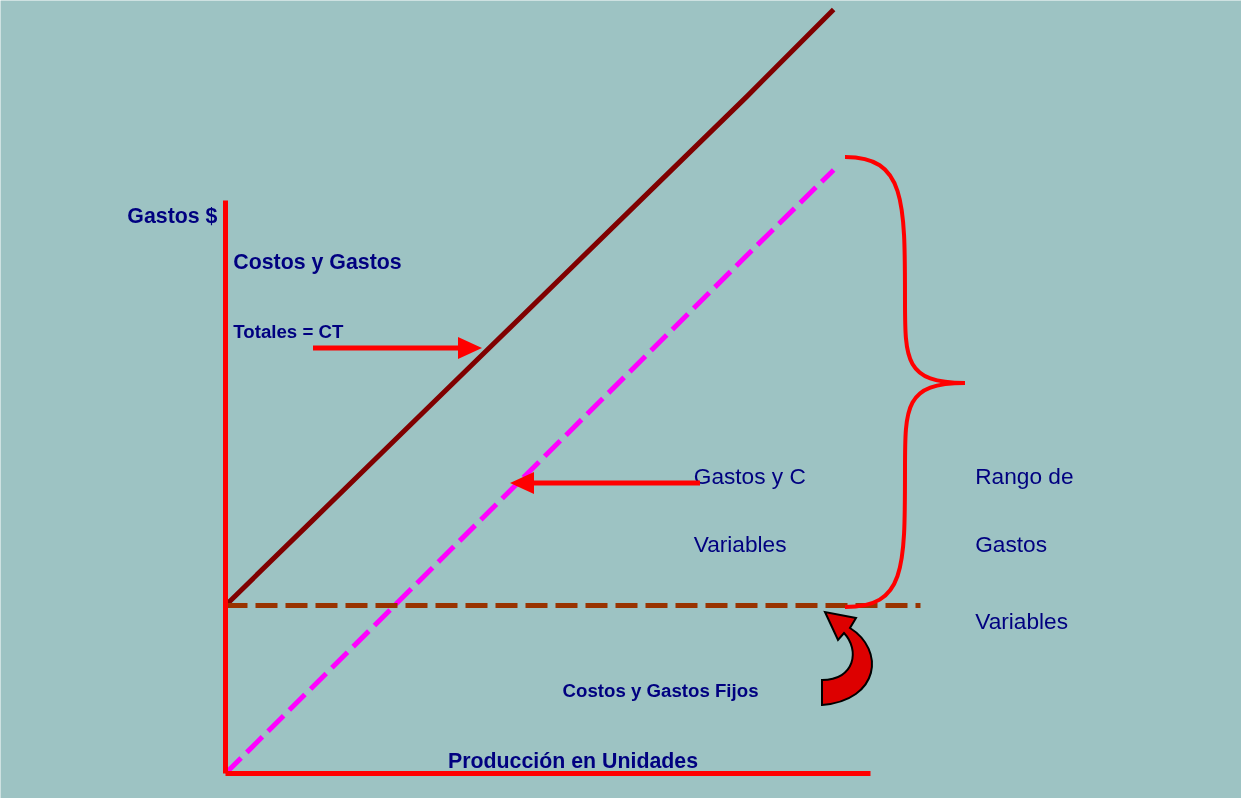 This screenshot has width=1241, height=798. I want to click on annotation: Variables, so click(740, 544).